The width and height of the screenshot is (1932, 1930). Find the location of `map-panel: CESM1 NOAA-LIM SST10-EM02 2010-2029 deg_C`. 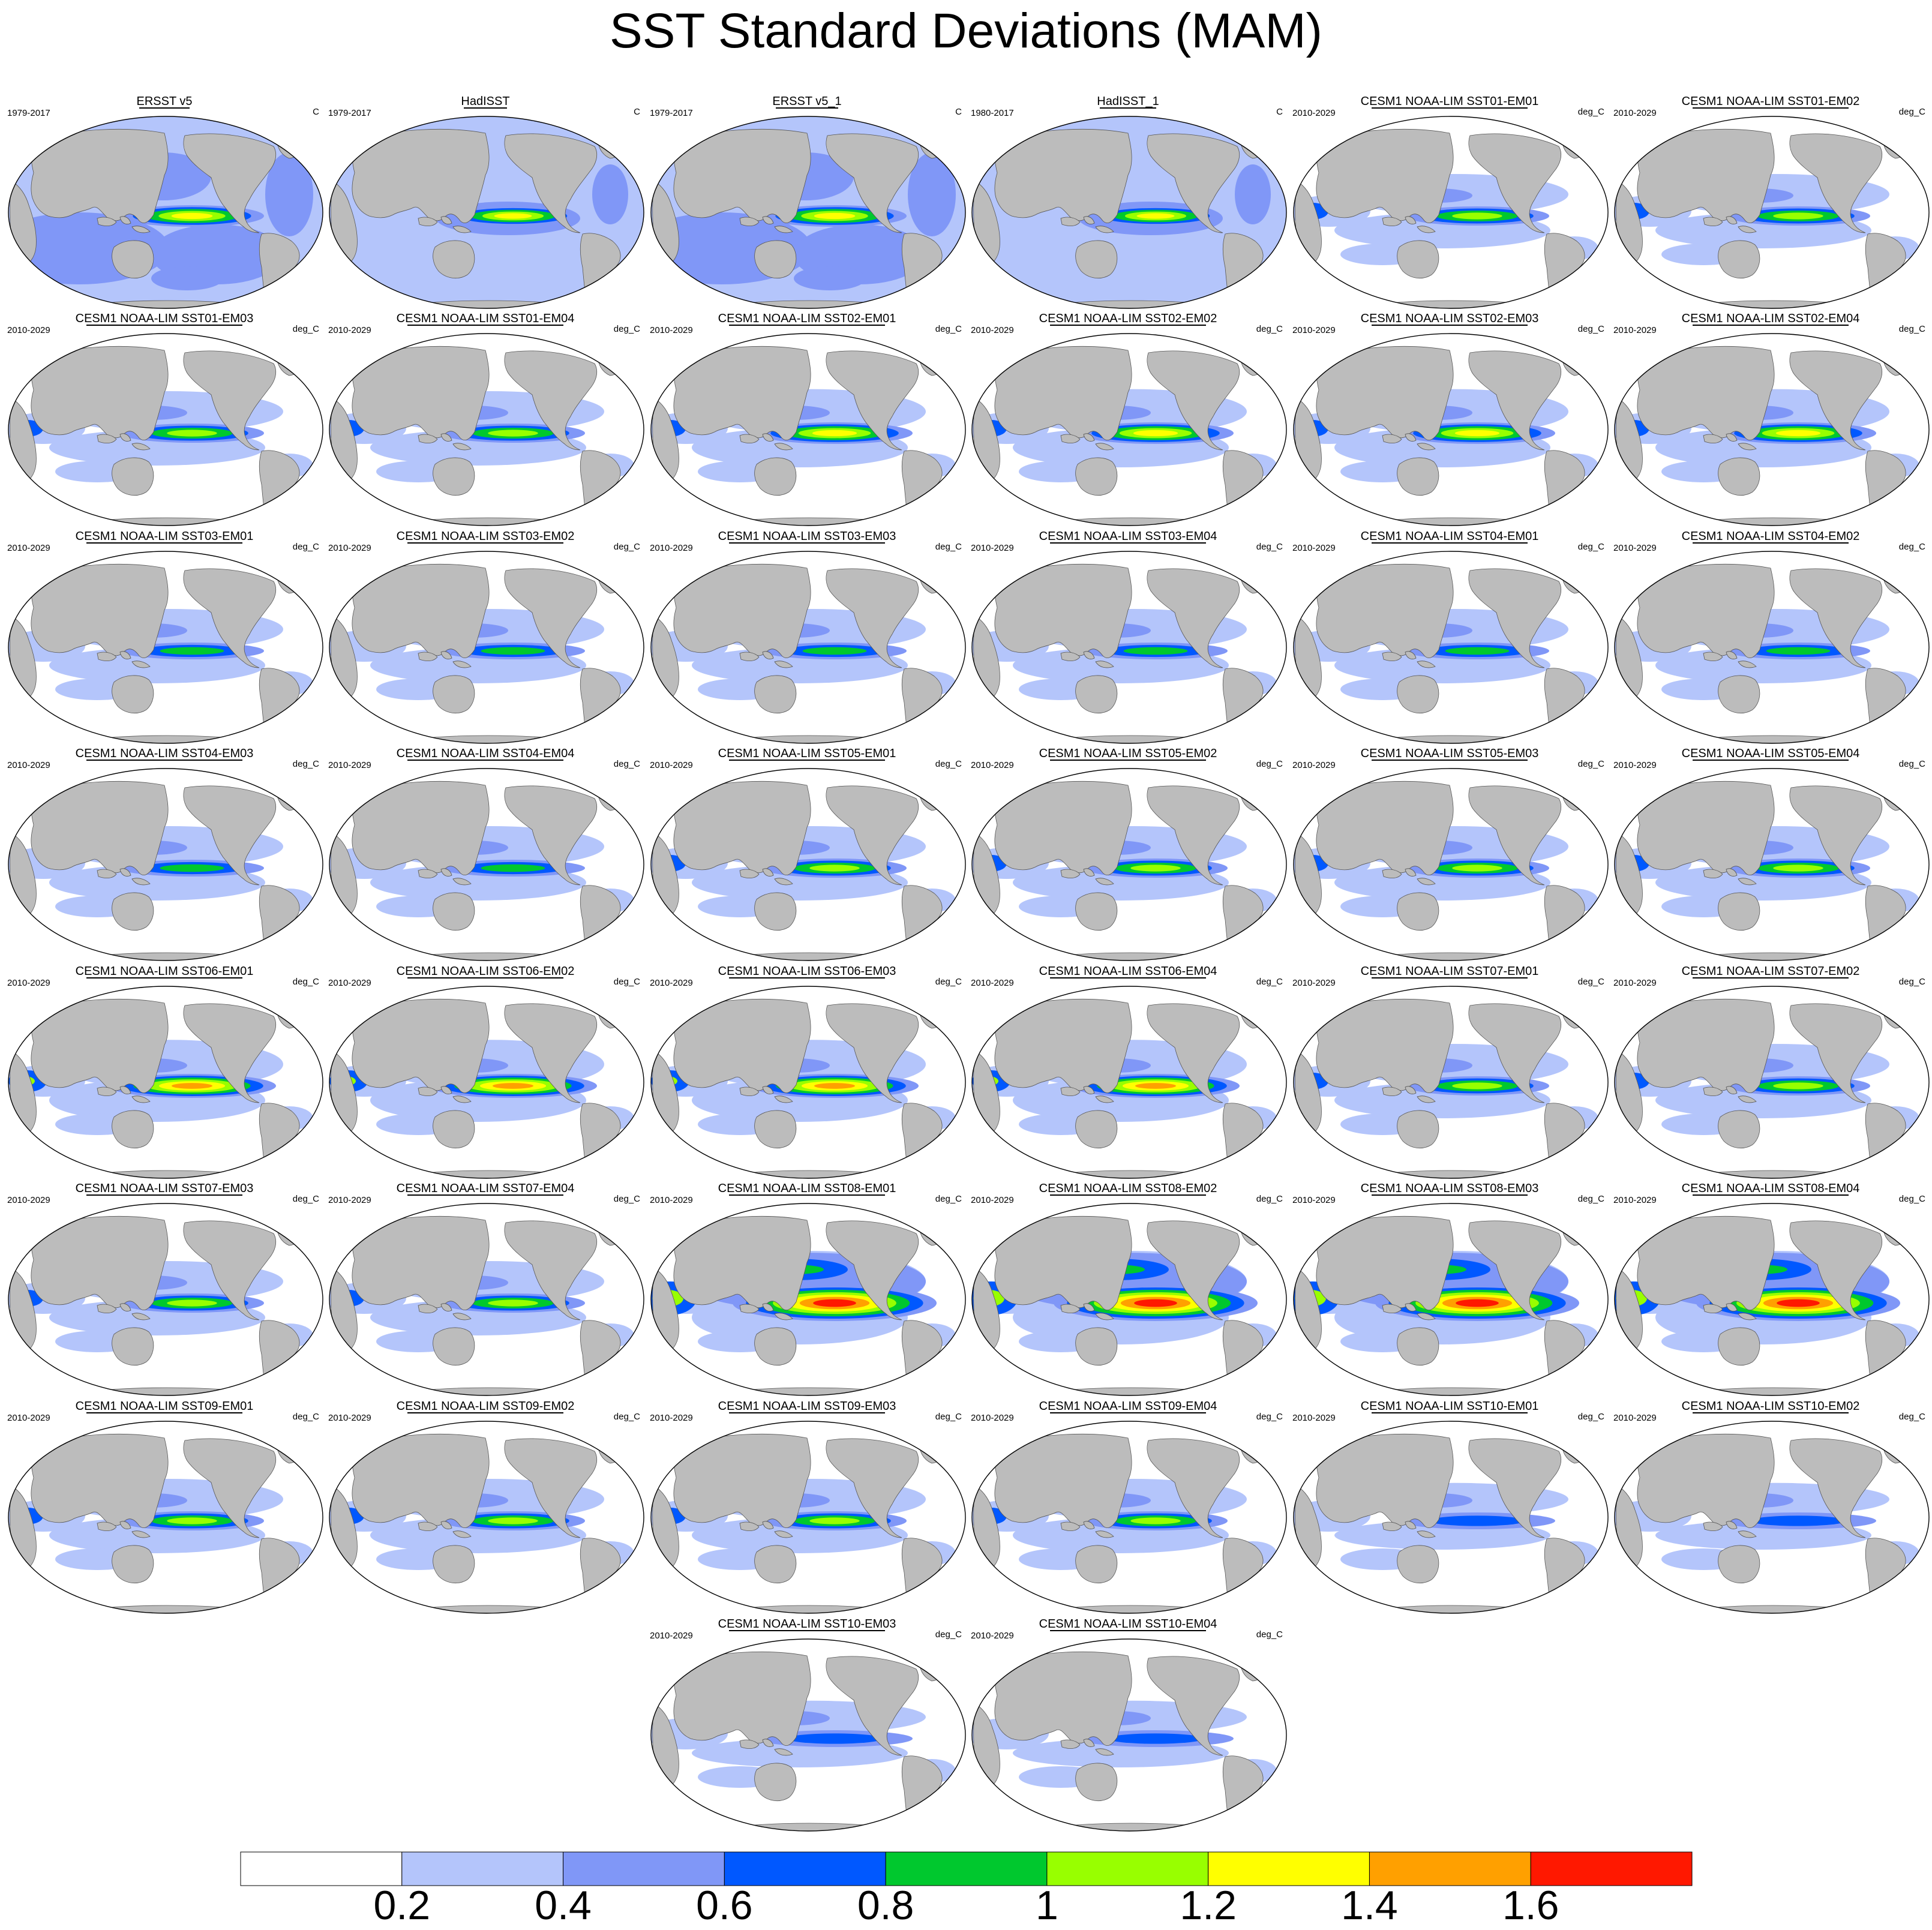

map-panel: CESM1 NOAA-LIM SST10-EM02 2010-2029 deg_C is located at coordinates (1770, 1508).